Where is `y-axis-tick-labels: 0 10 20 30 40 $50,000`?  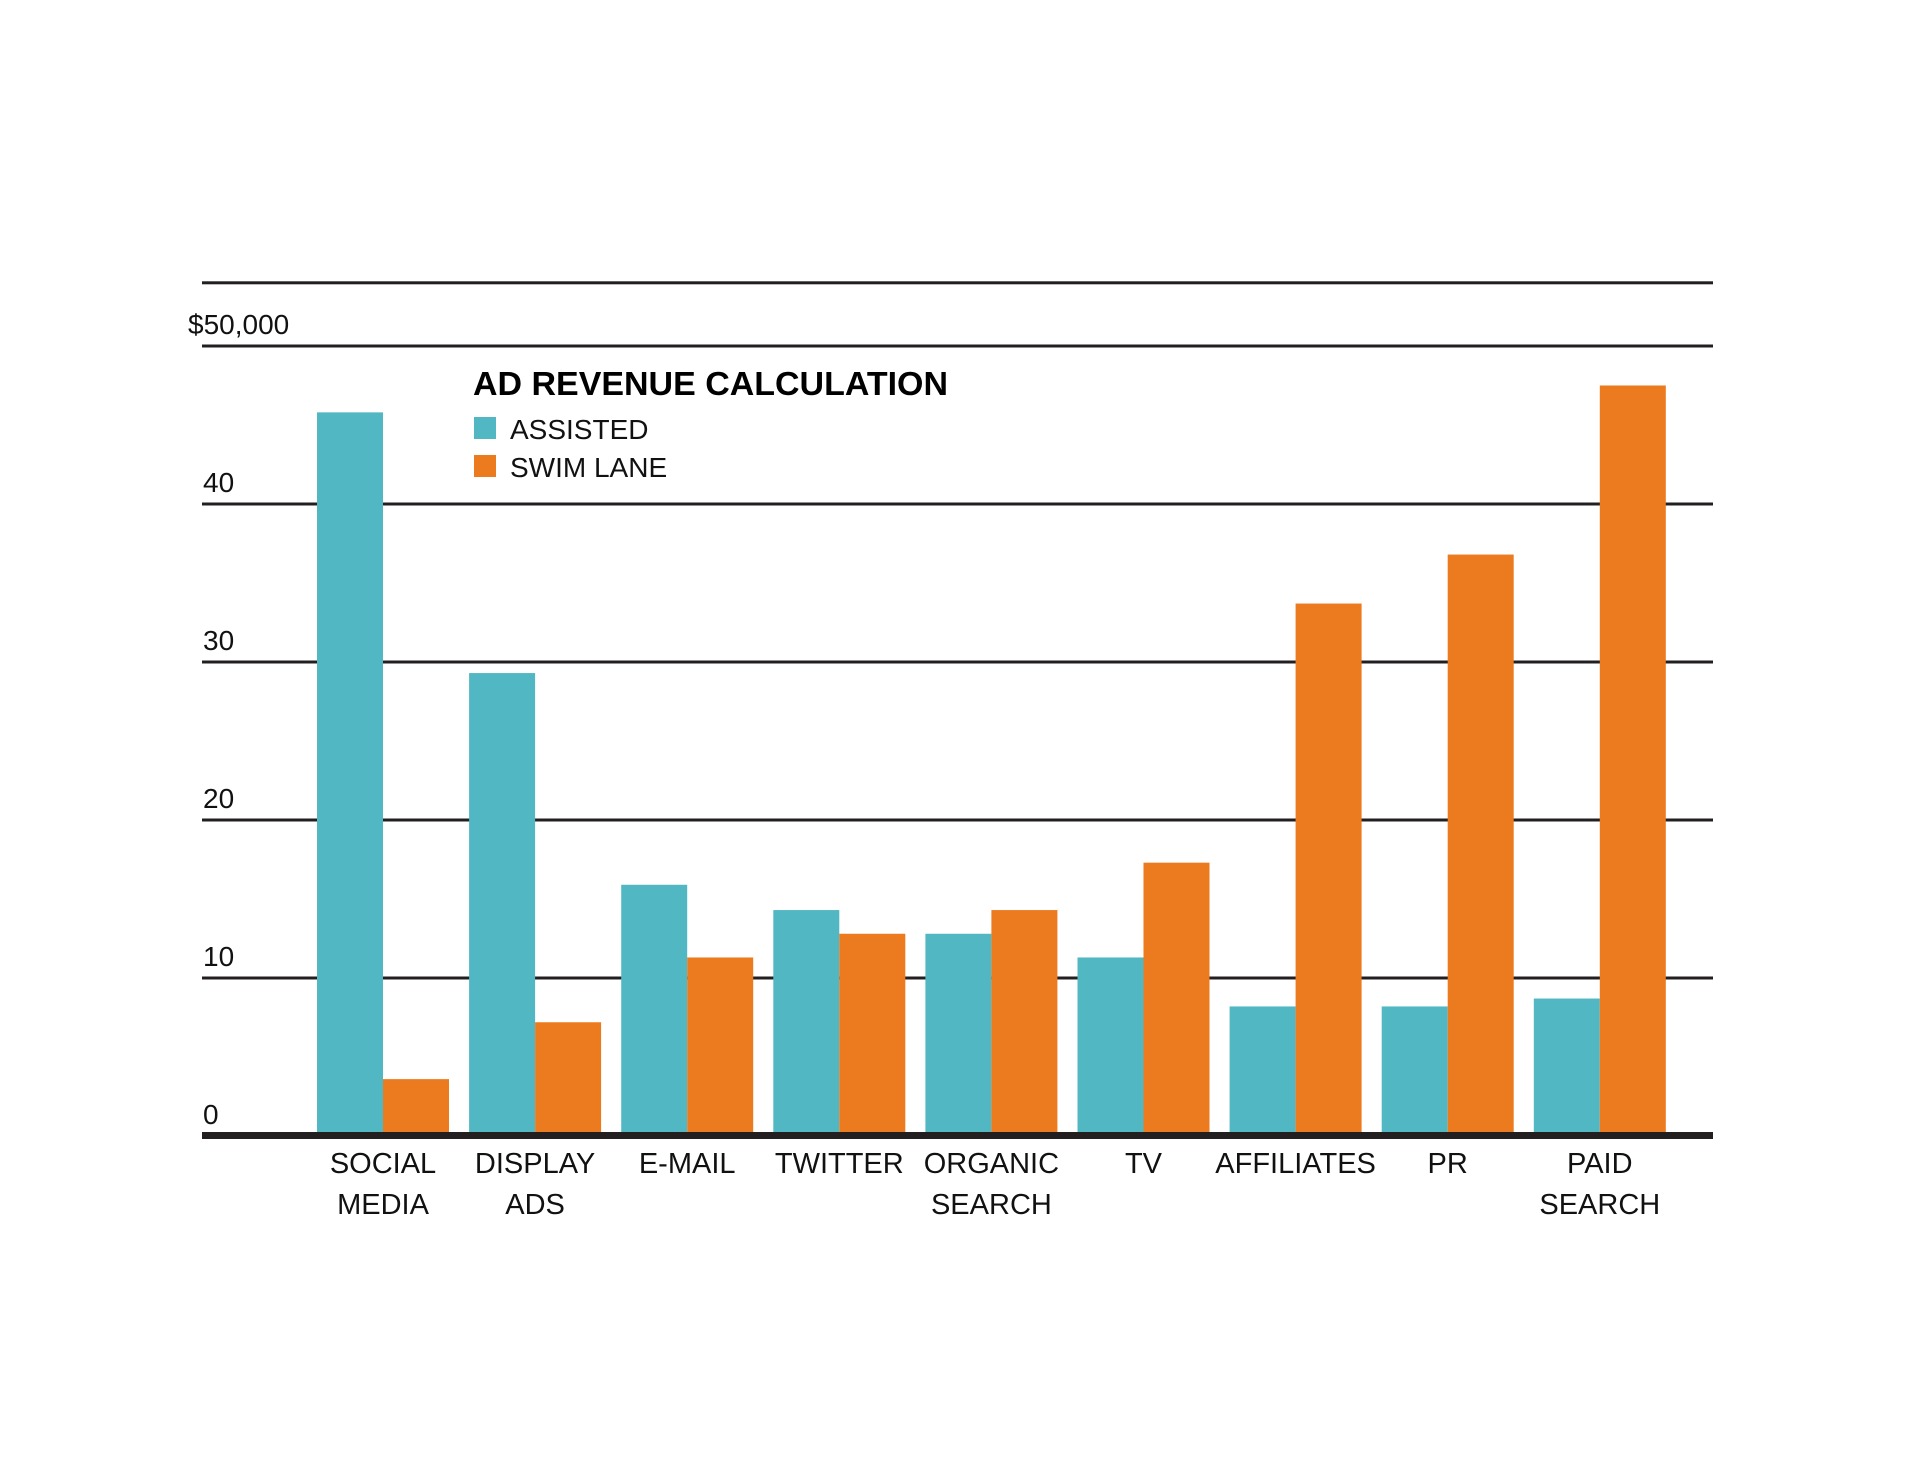
y-axis-tick-labels: 0 10 20 30 40 $50,000 is located at coordinates (238, 719).